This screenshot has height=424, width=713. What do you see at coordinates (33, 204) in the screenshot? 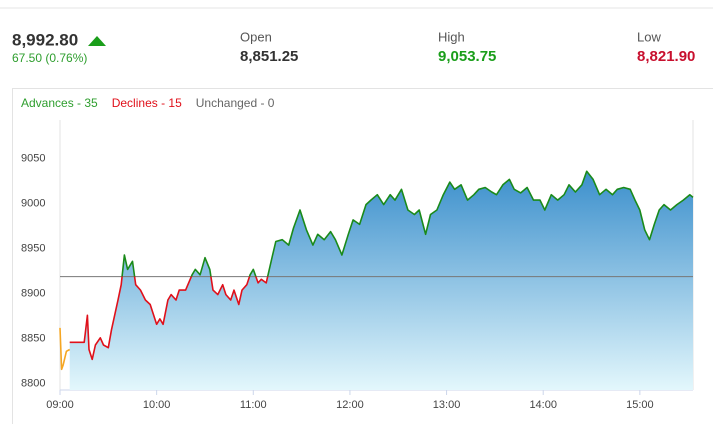
I see `y-tick-label: 9000` at bounding box center [33, 204].